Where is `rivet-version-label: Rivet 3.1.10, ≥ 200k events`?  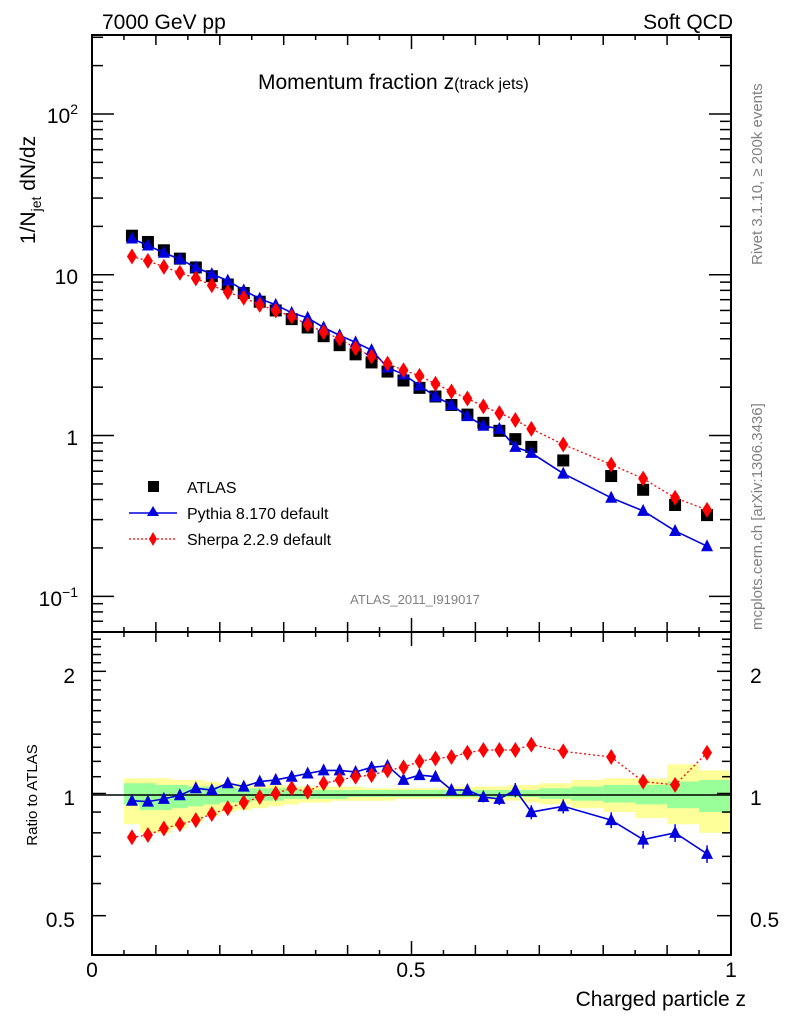 rivet-version-label: Rivet 3.1.10, ≥ 200k events is located at coordinates (757, 174).